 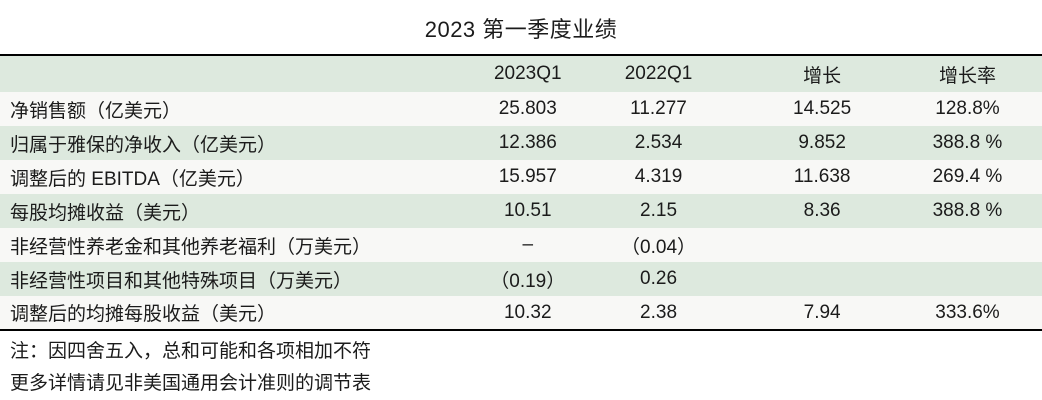 I want to click on cell-value: 333.6%, so click(x=967, y=313).